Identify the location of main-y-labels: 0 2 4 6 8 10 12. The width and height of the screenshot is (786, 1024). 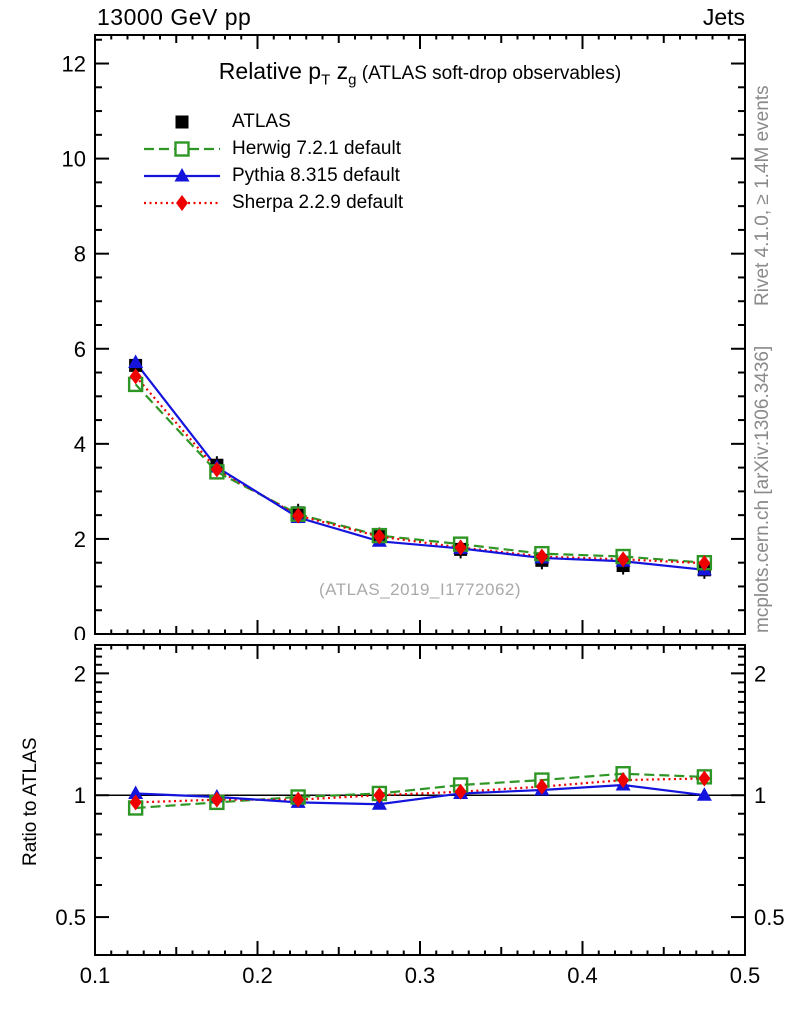
(74, 349).